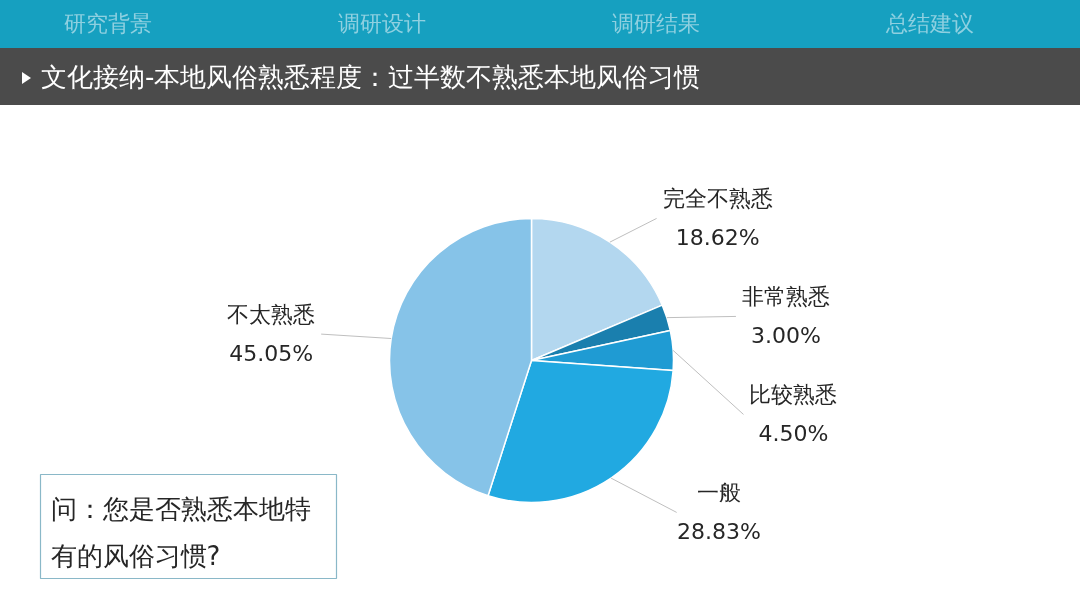 This screenshot has height=608, width=1080. Describe the element at coordinates (717, 237) in the screenshot. I see `data-label: 18.62%` at that location.